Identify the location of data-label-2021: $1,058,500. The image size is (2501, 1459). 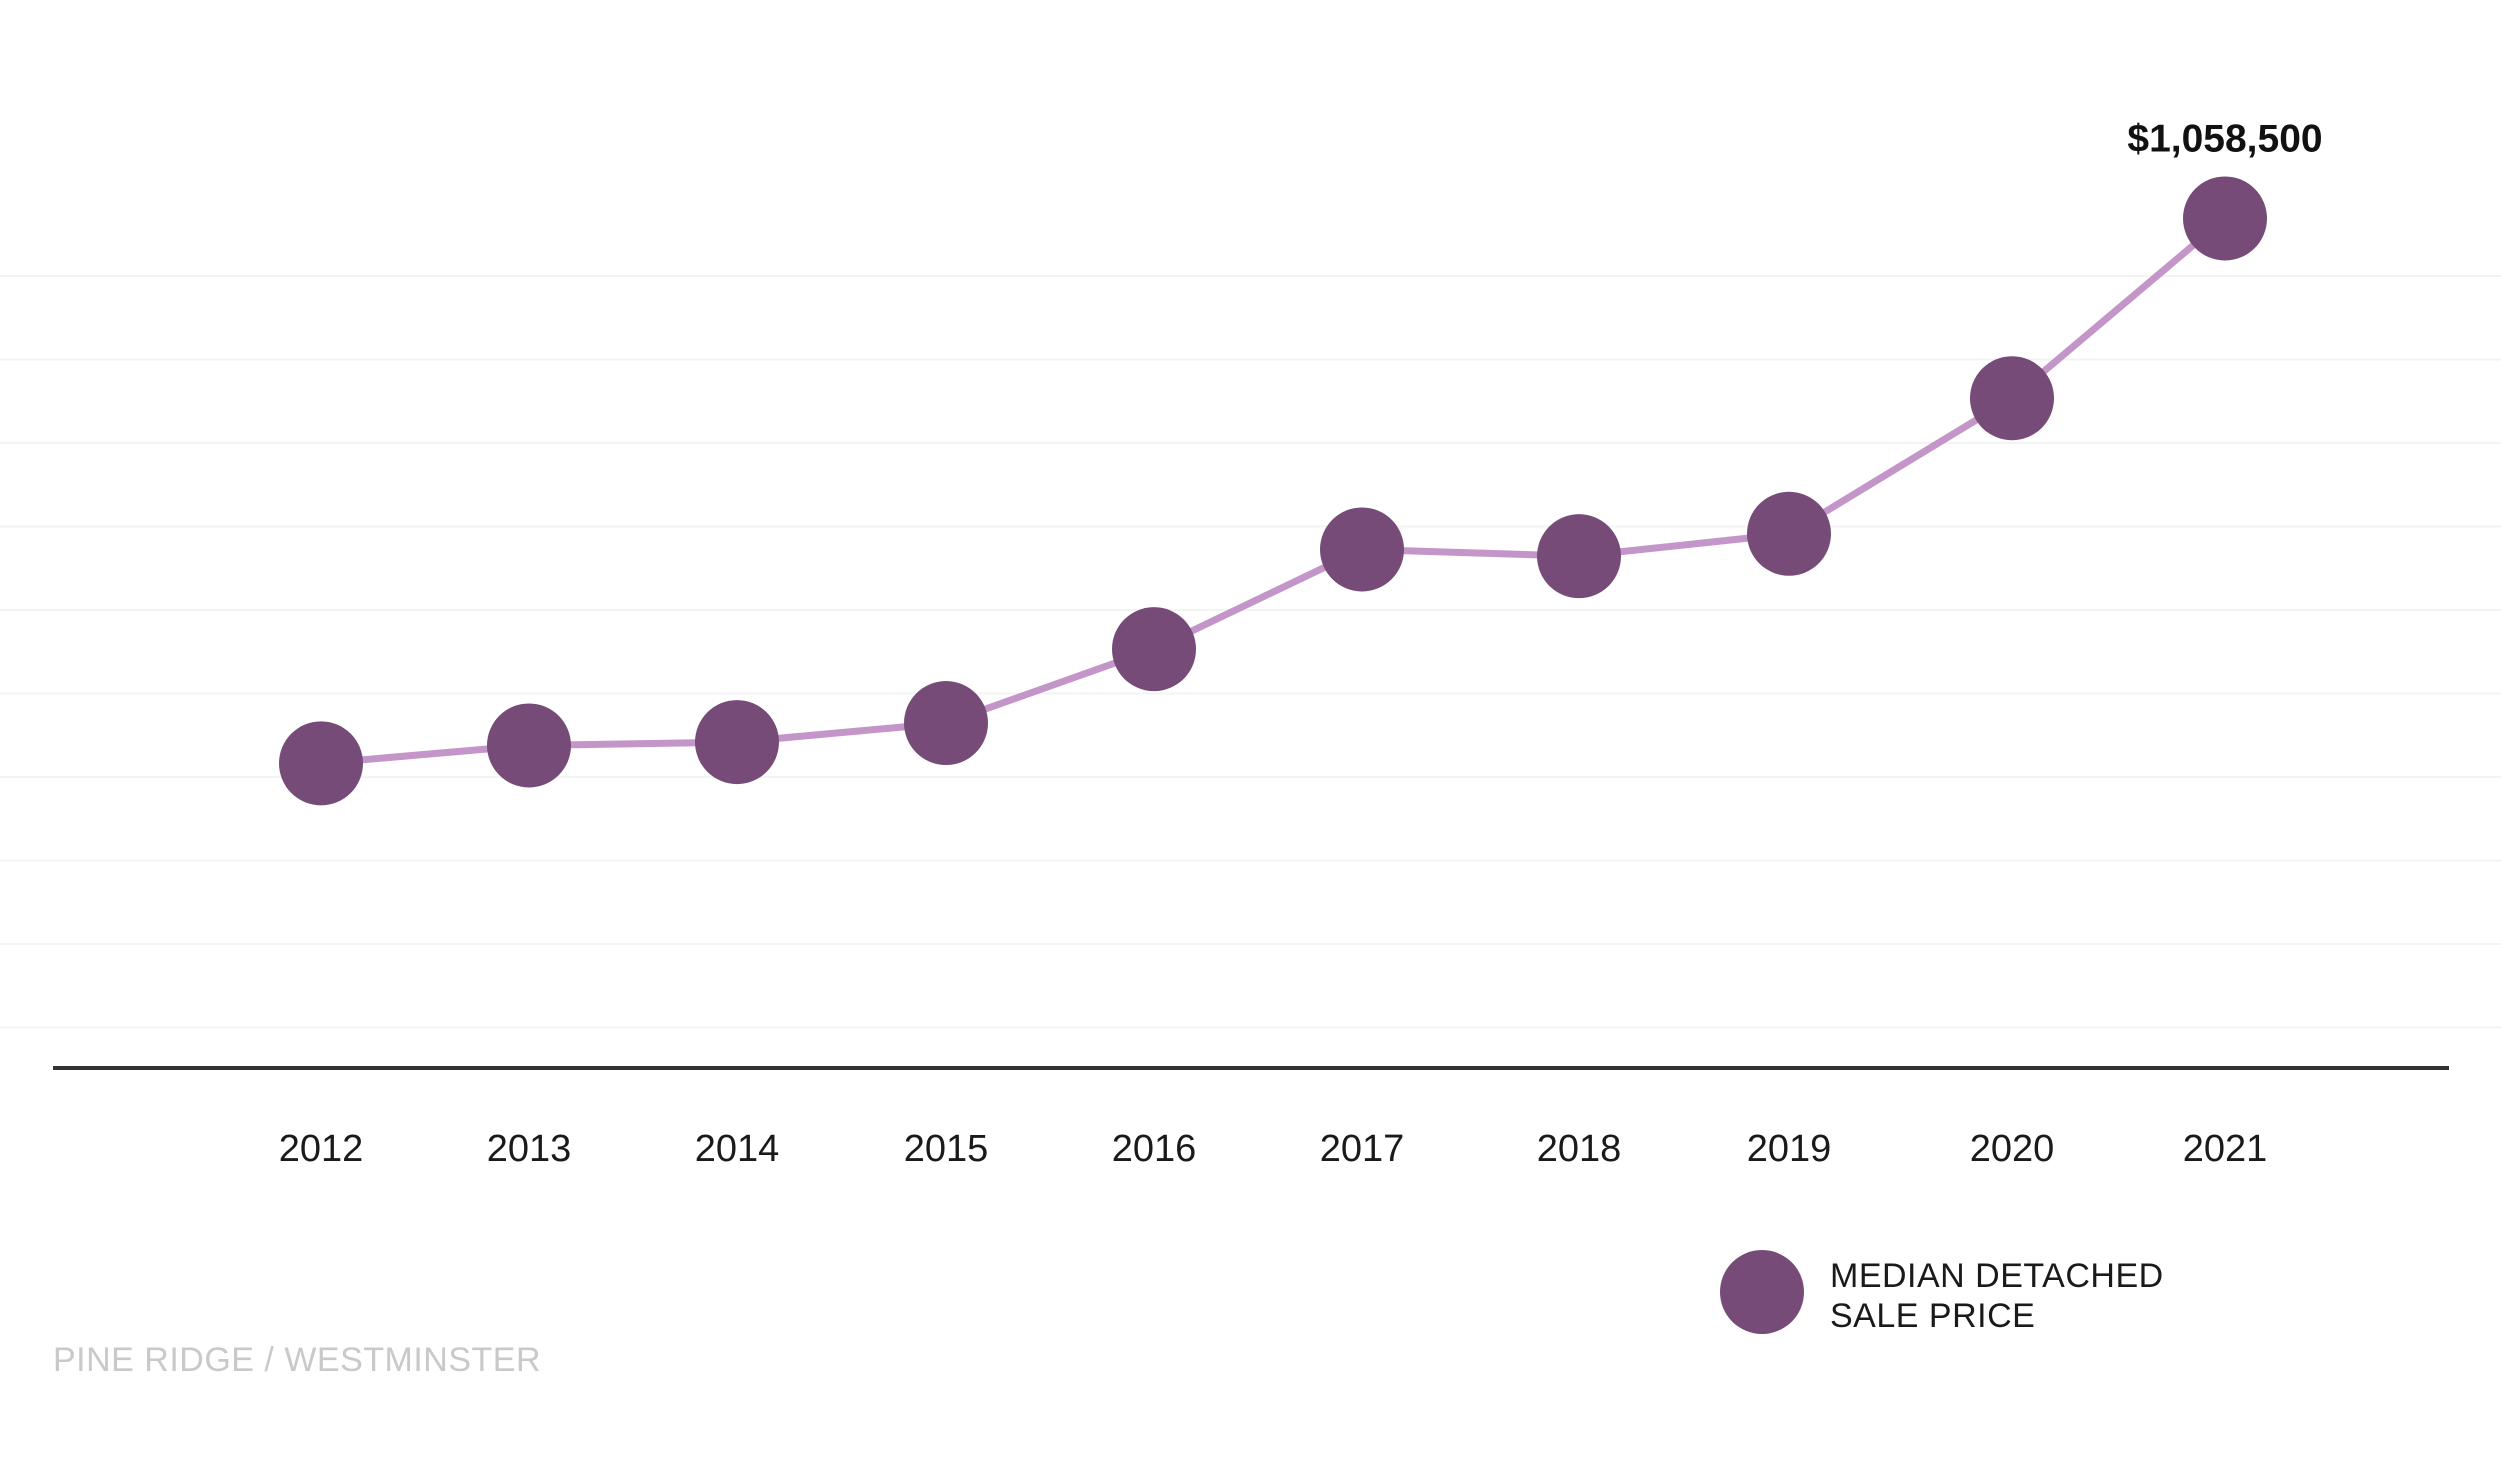
(2224, 138).